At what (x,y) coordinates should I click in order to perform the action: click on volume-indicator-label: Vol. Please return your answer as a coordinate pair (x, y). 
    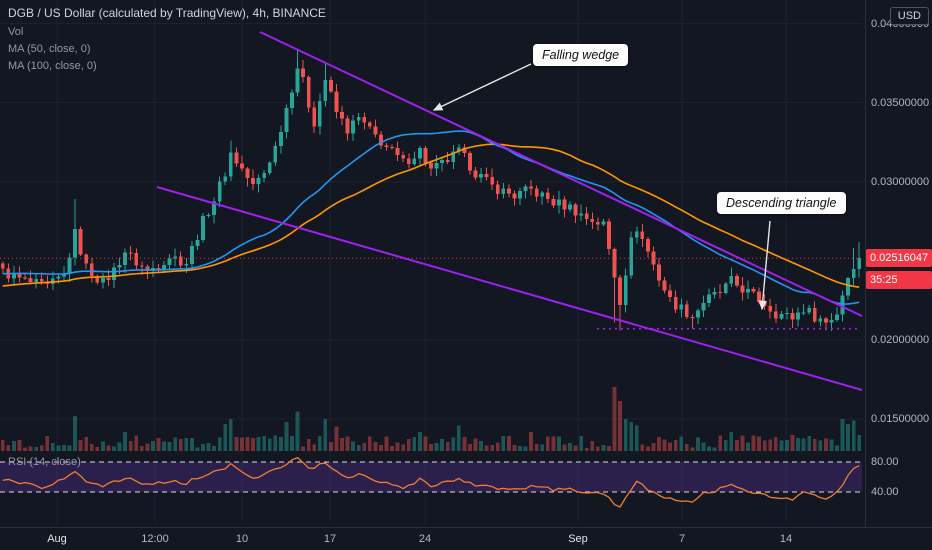
    Looking at the image, I should click on (16, 32).